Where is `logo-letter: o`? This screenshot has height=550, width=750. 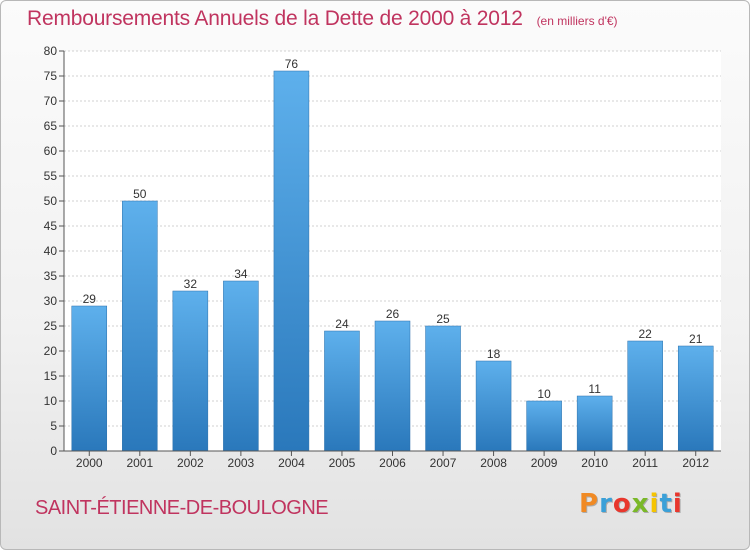 logo-letter: o is located at coordinates (622, 504).